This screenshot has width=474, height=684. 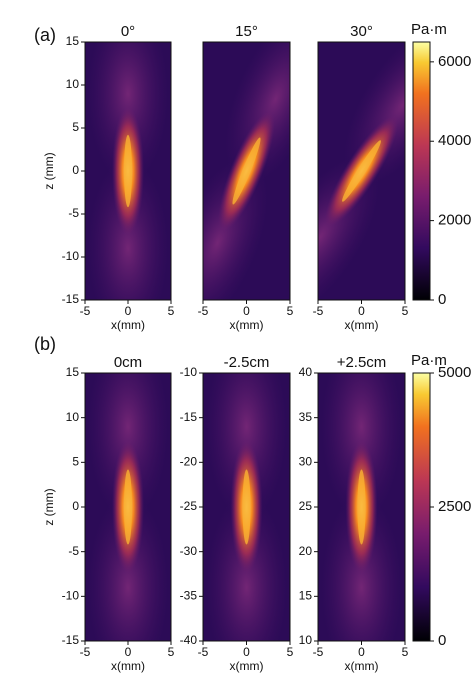 What do you see at coordinates (306, 551) in the screenshot?
I see `y-tick-label: 20` at bounding box center [306, 551].